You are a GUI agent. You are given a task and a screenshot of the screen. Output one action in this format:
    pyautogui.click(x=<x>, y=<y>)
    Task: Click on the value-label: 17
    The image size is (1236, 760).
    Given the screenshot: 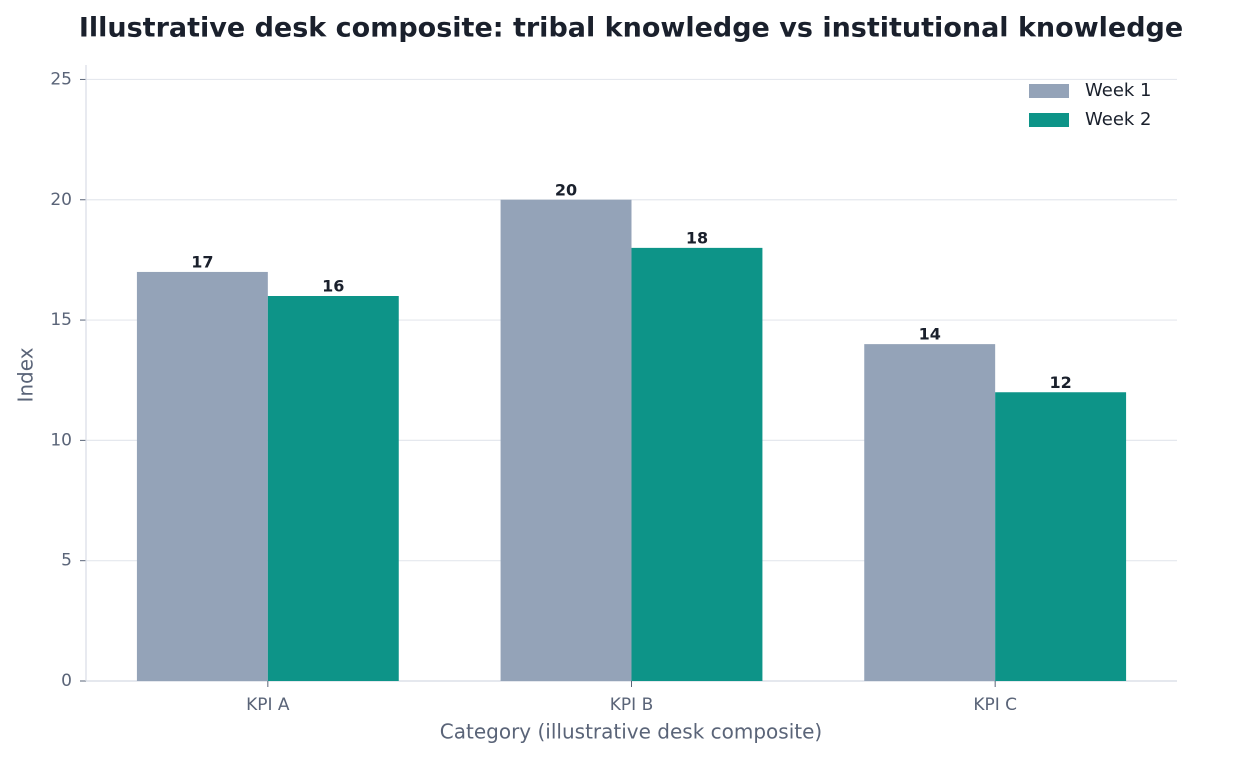 What is the action you would take?
    pyautogui.click(x=202, y=261)
    